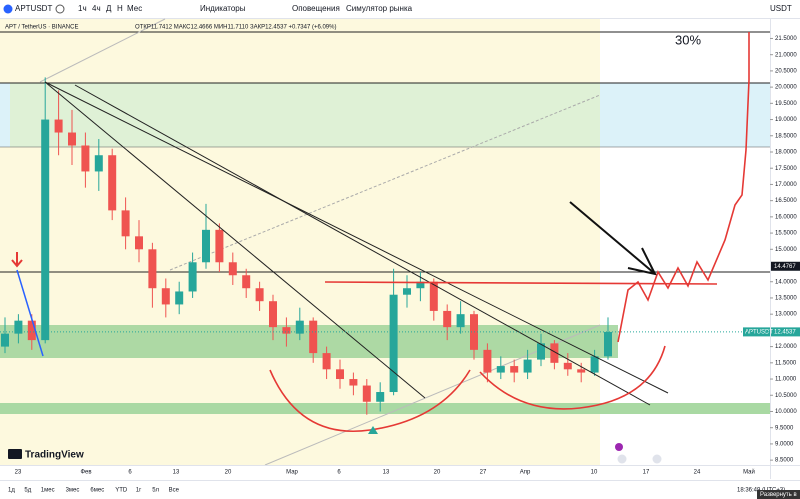  What do you see at coordinates (139, 491) in the screenshot?
I see `range-button: 1г` at bounding box center [139, 491].